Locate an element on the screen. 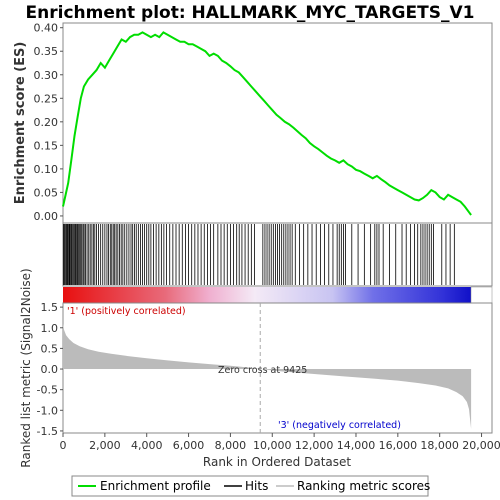 This screenshot has height=500, width=500. es-ytick-label: 0.40 is located at coordinates (46, 28).